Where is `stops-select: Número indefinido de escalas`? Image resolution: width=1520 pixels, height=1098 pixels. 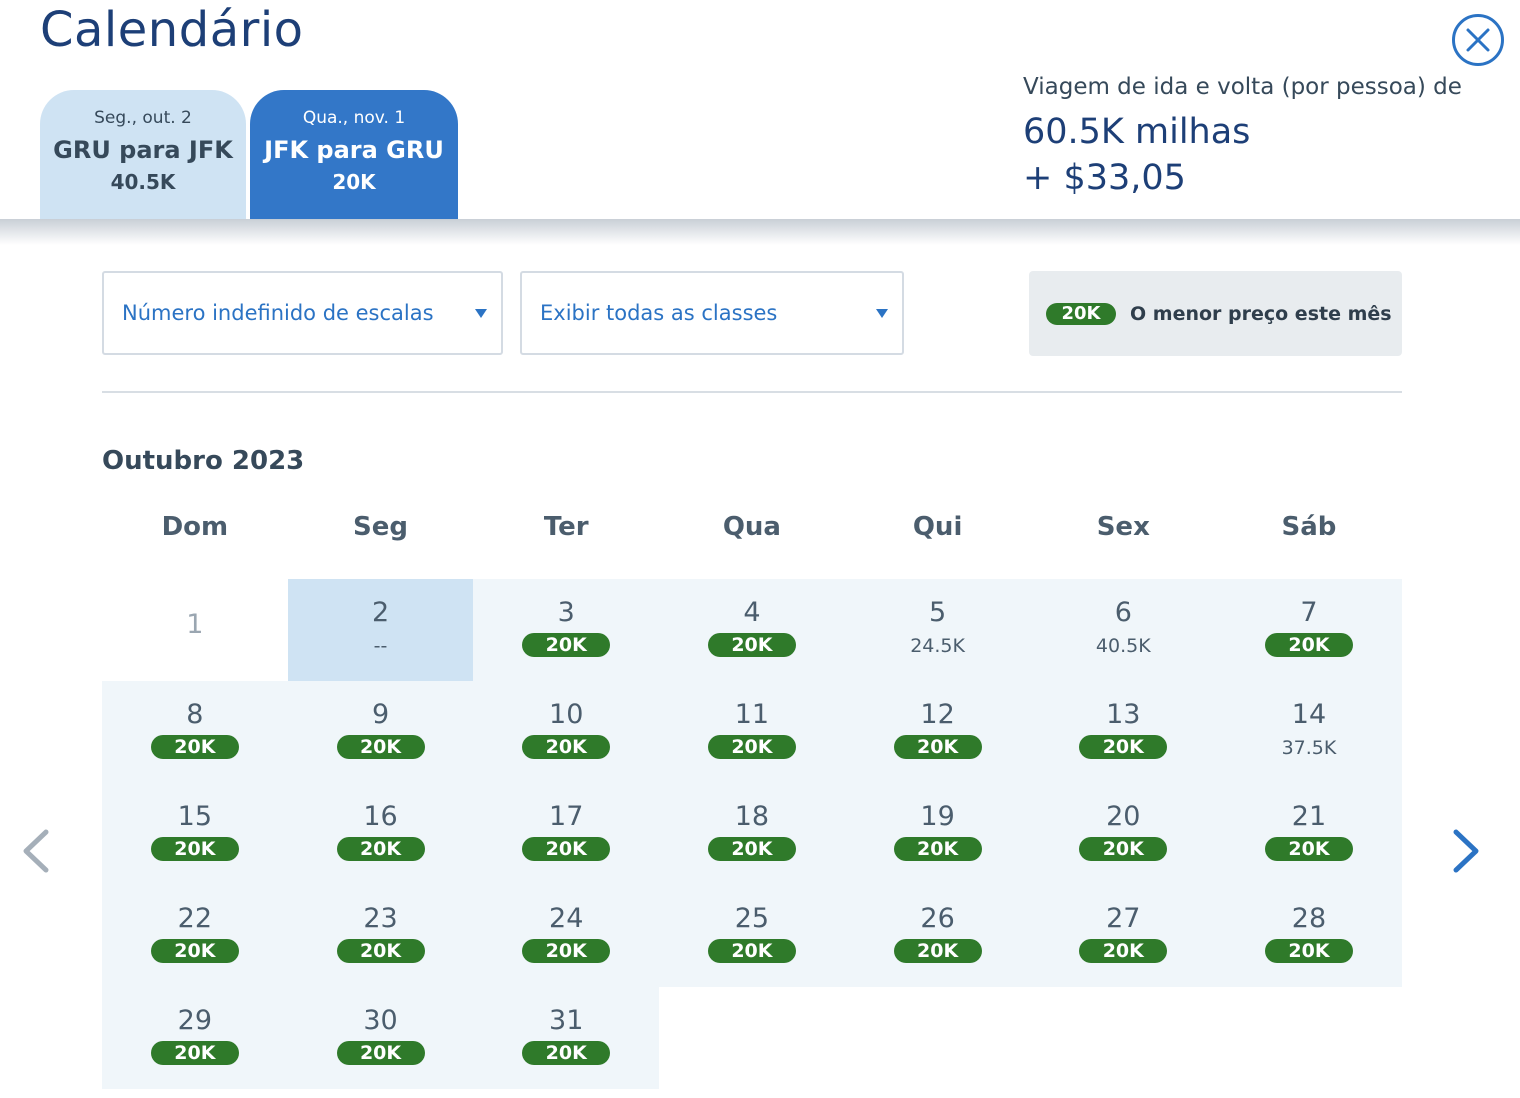 stops-select: Número indefinido de escalas is located at coordinates (302, 313).